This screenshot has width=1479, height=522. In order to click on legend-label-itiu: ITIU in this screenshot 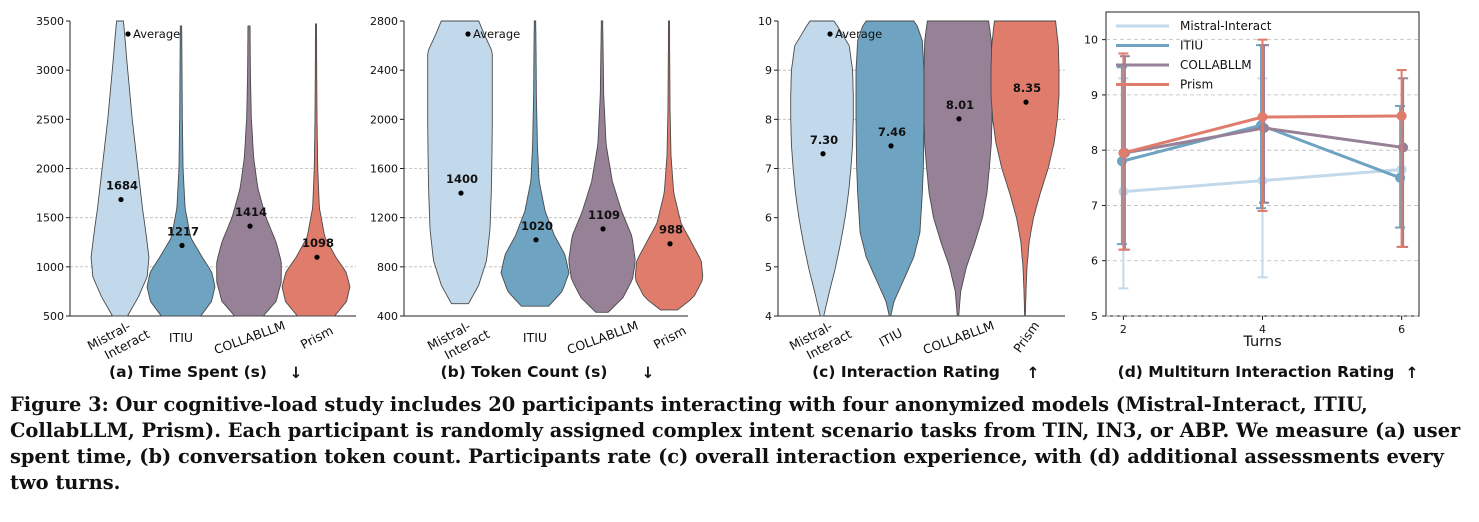, I will do `click(1191, 46)`.